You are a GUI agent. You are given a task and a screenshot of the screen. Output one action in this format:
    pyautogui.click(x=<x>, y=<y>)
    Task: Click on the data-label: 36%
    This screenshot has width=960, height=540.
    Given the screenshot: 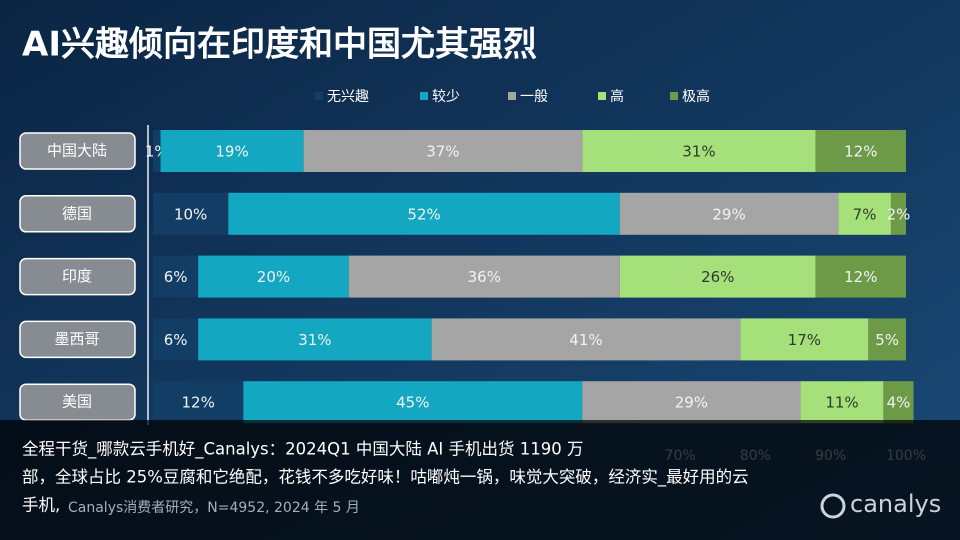 What is the action you would take?
    pyautogui.click(x=484, y=277)
    